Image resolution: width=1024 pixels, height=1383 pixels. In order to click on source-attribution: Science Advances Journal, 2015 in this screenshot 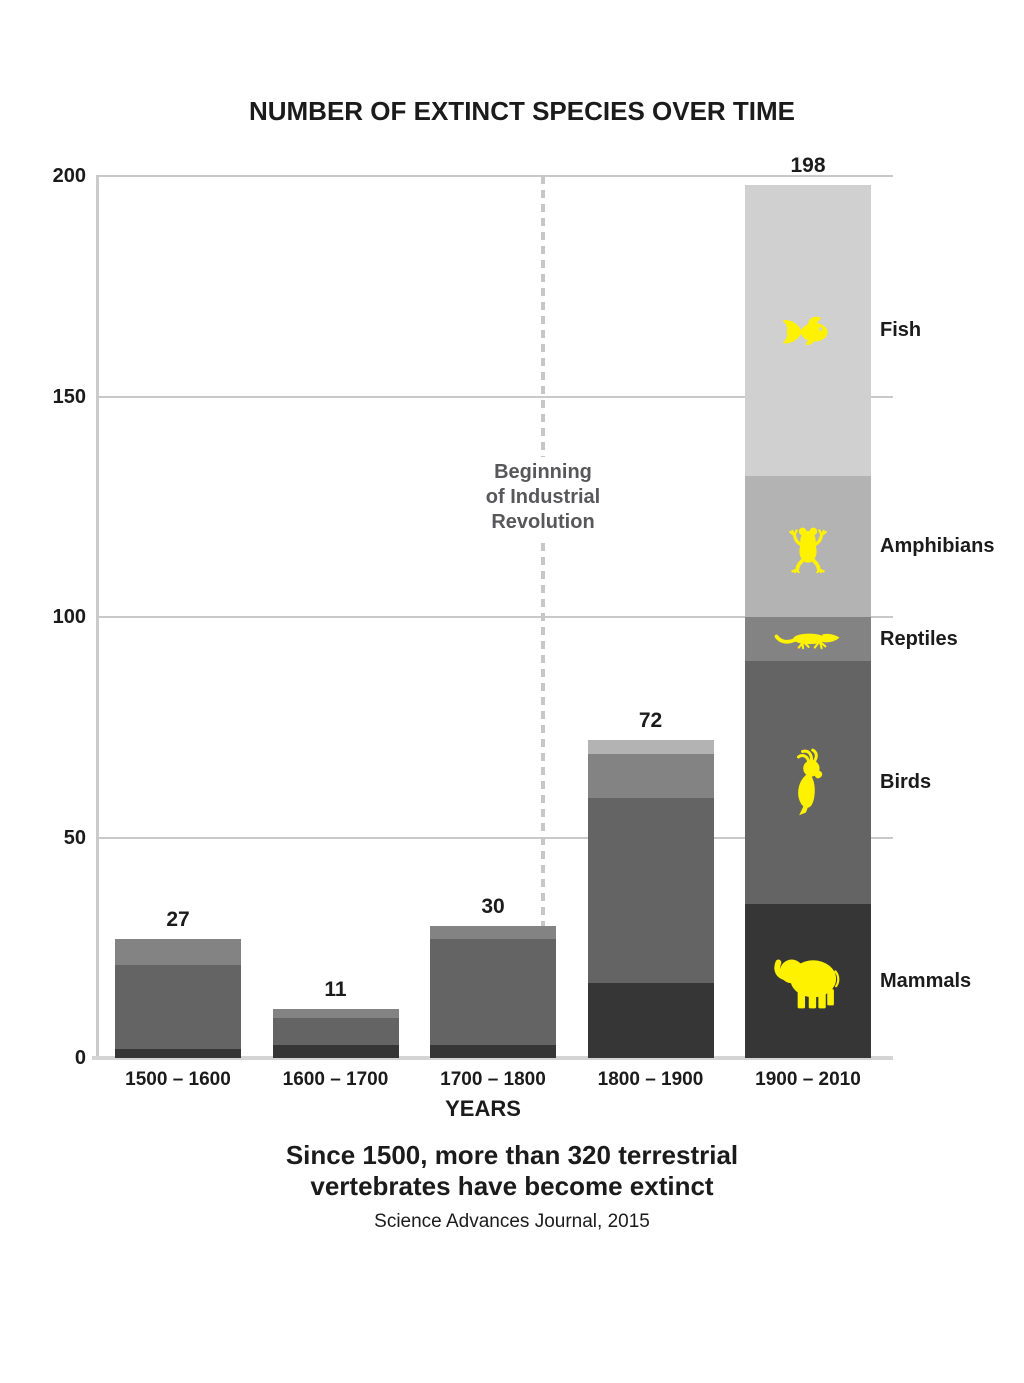, I will do `click(512, 1221)`.